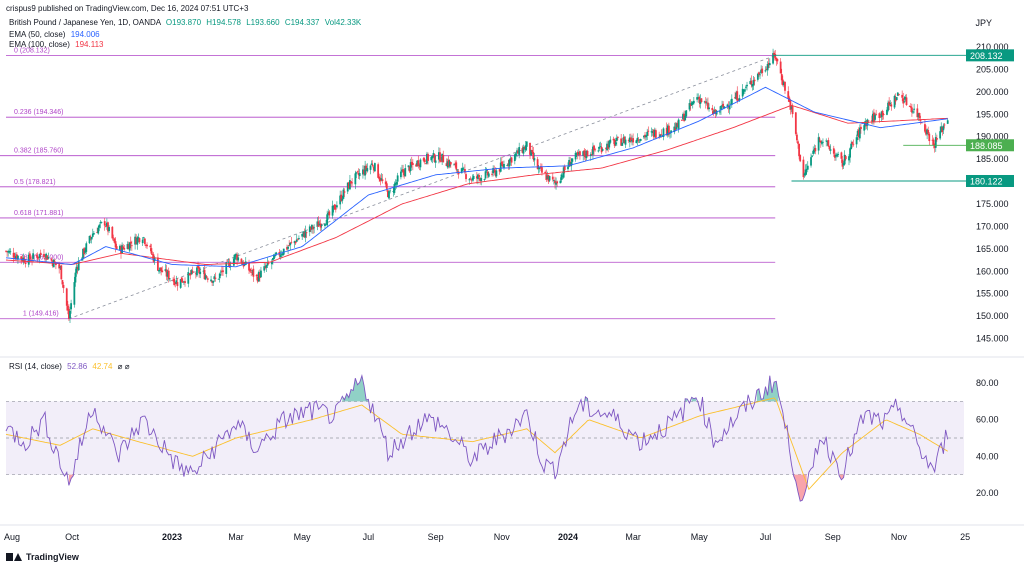  Describe the element at coordinates (992, 339) in the screenshot. I see `price-axis-tick: 145.000` at that location.